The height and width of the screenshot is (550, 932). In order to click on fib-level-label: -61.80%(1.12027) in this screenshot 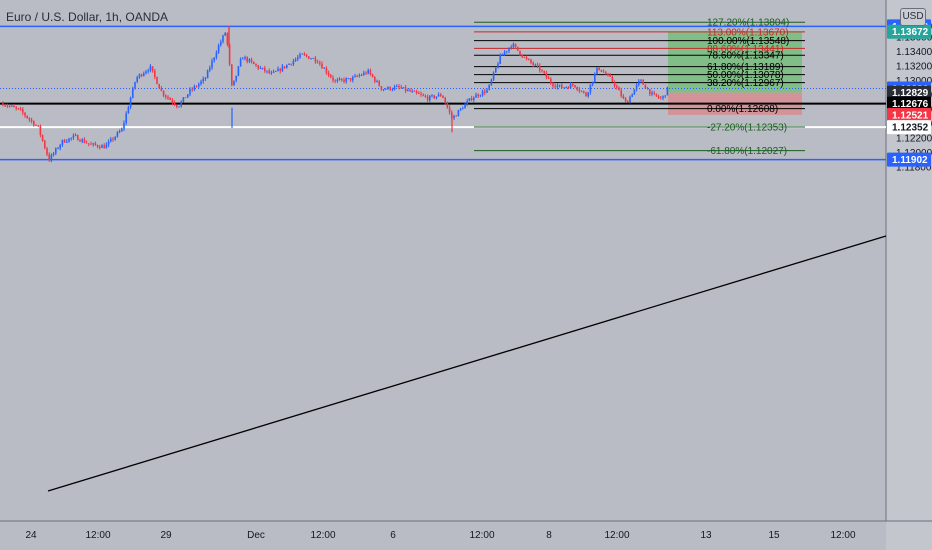, I will do `click(747, 151)`.